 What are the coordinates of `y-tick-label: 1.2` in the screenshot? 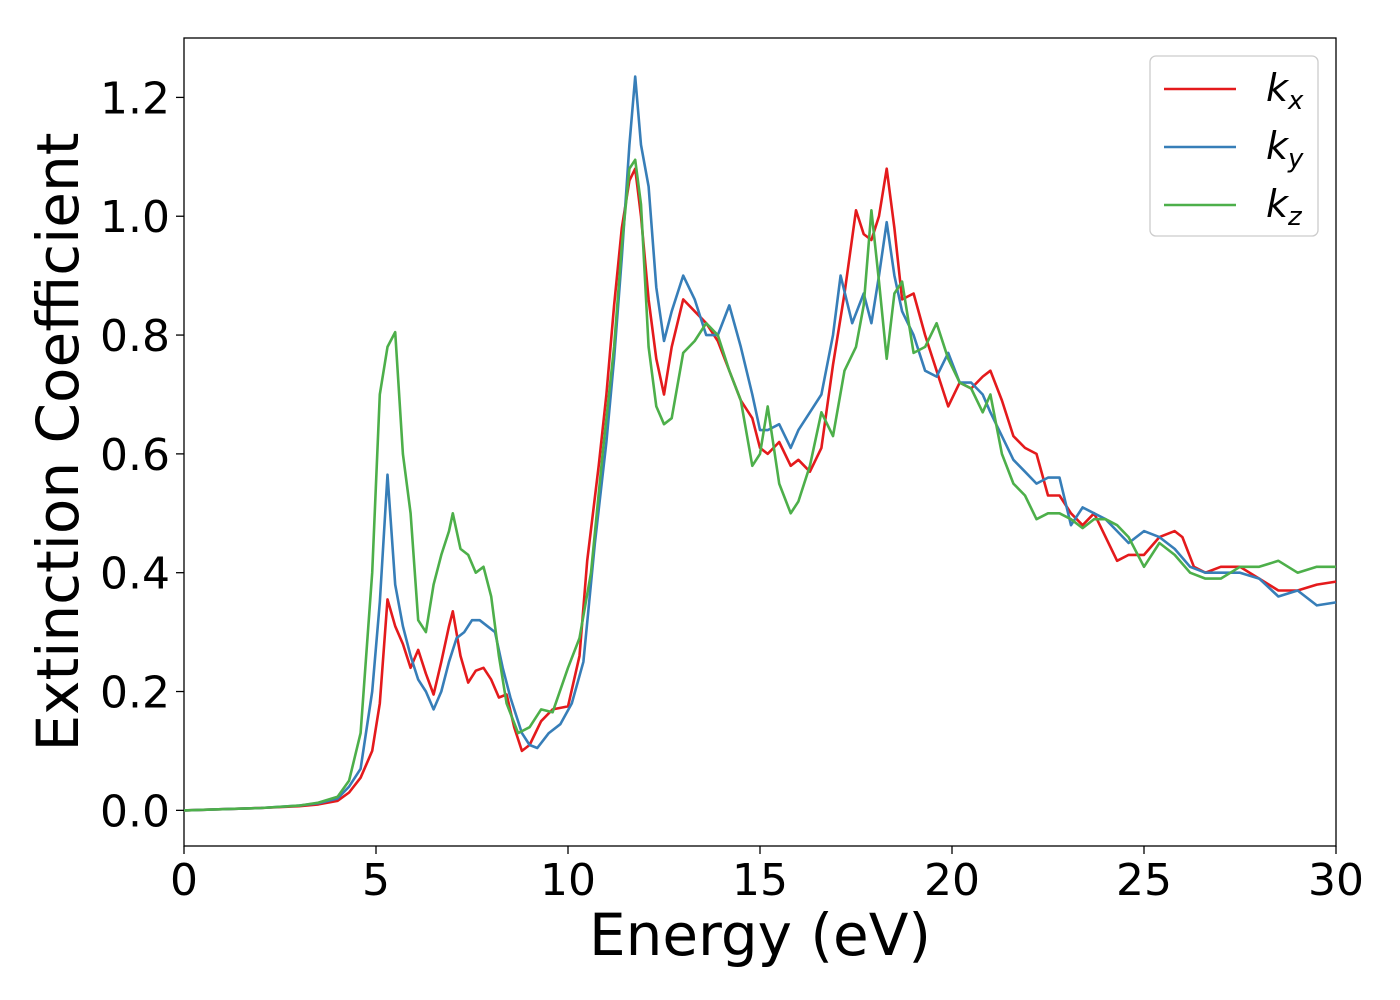 It's located at (135, 98).